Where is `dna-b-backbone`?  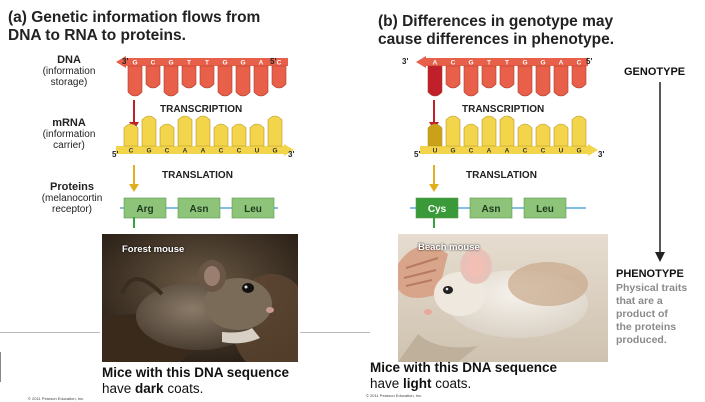
dna-b-backbone is located at coordinates (507, 62).